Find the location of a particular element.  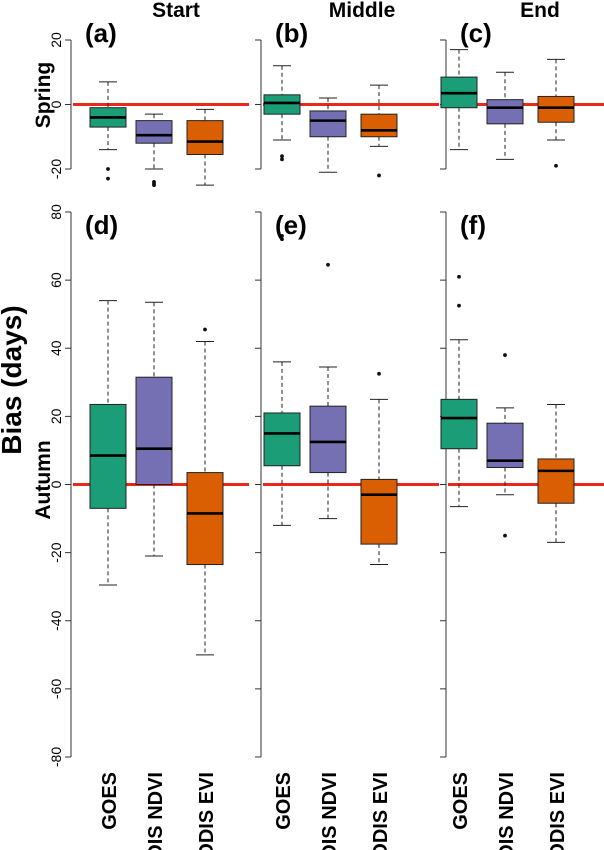

row-label-autumn: Autumn is located at coordinates (43, 479).